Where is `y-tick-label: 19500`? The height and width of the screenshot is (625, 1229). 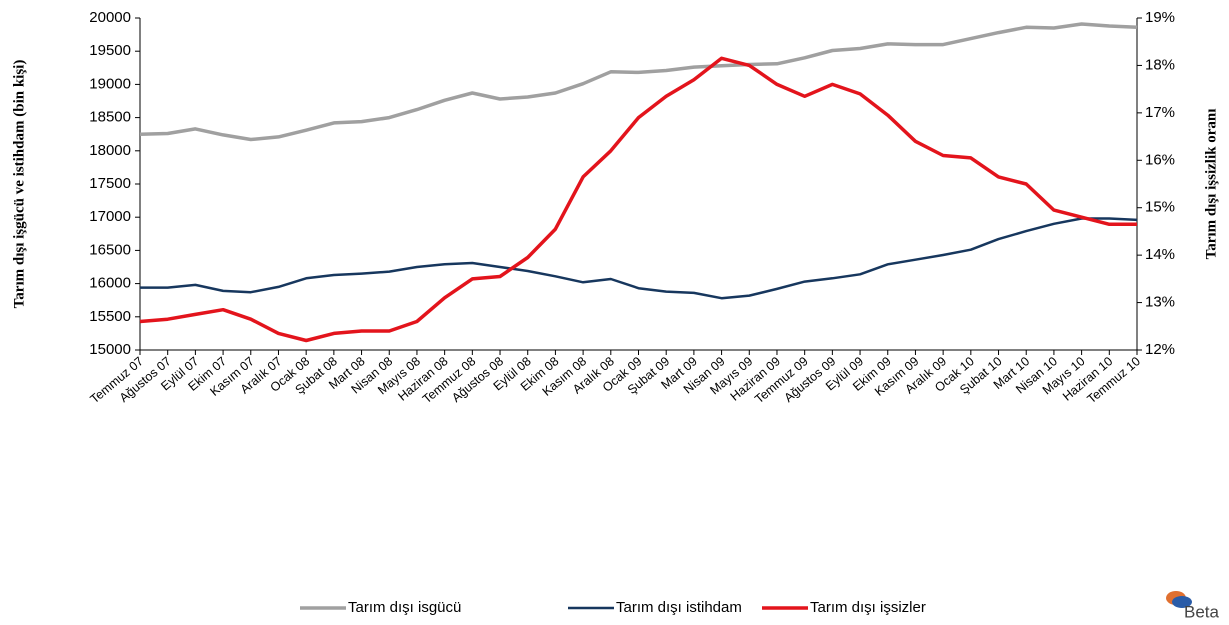
y-tick-label: 19500 is located at coordinates (110, 50).